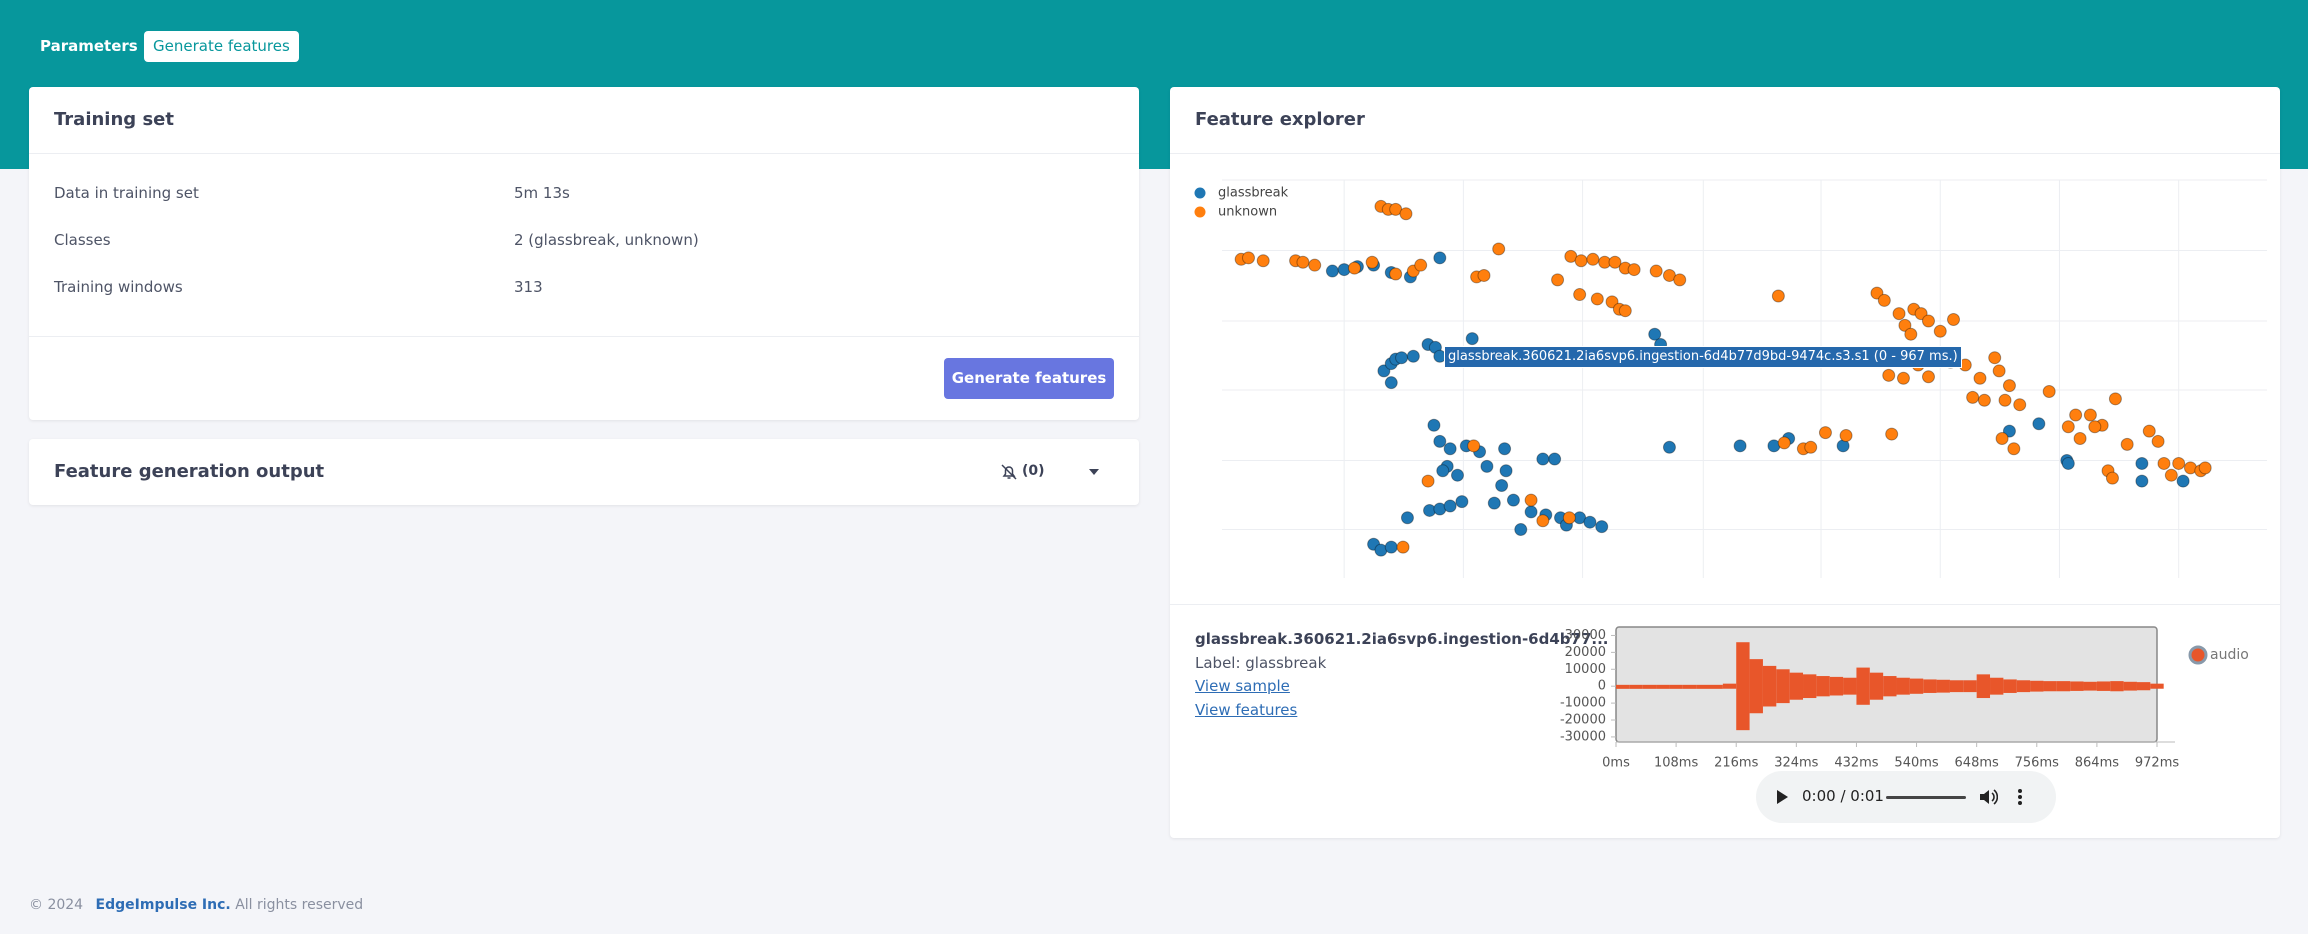  Describe the element at coordinates (1583, 703) in the screenshot. I see `y-tick-label: -10000` at that location.